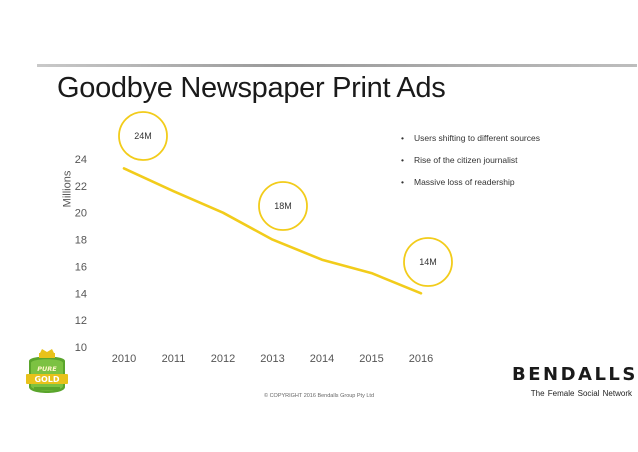  Describe the element at coordinates (81, 321) in the screenshot. I see `y-tick-label: 12` at that location.